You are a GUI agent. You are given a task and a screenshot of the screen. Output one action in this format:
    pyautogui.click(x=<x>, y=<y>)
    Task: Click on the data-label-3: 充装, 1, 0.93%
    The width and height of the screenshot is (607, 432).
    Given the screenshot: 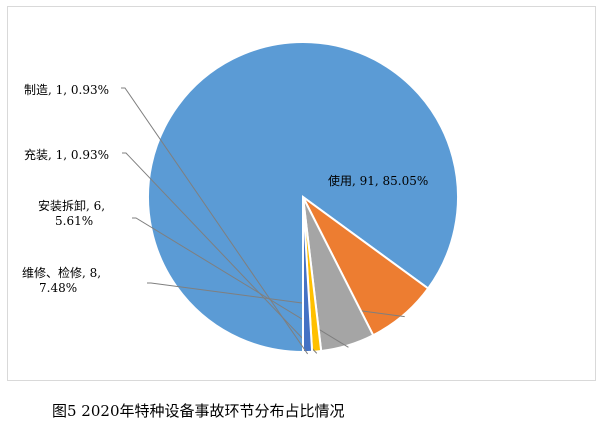 What is the action you would take?
    pyautogui.click(x=66, y=154)
    